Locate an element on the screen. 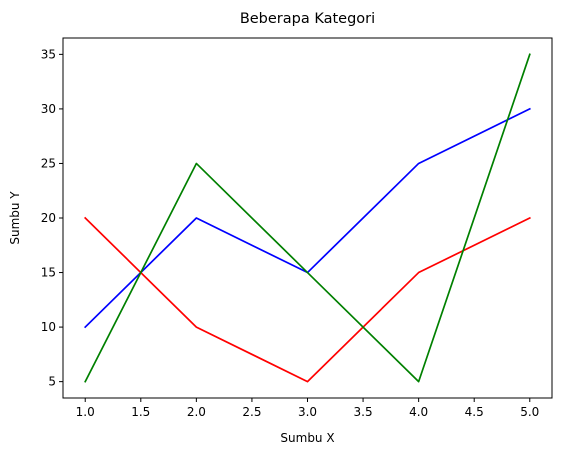  x-tick-label: 2.0 is located at coordinates (196, 412).